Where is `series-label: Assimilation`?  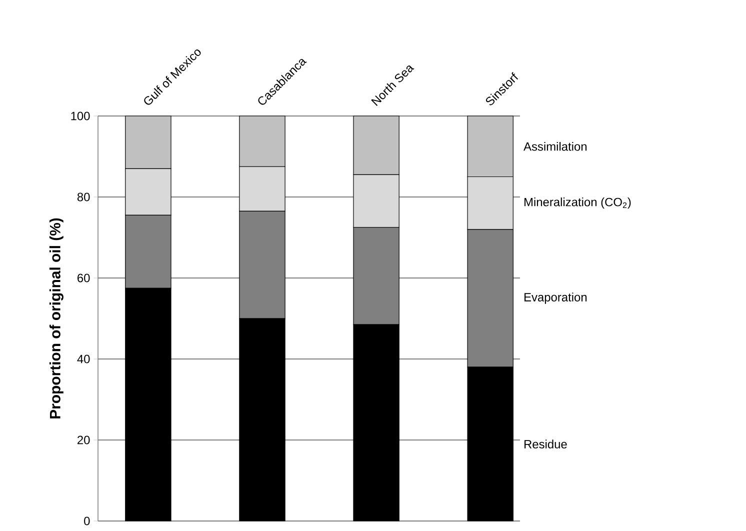 series-label: Assimilation is located at coordinates (555, 146).